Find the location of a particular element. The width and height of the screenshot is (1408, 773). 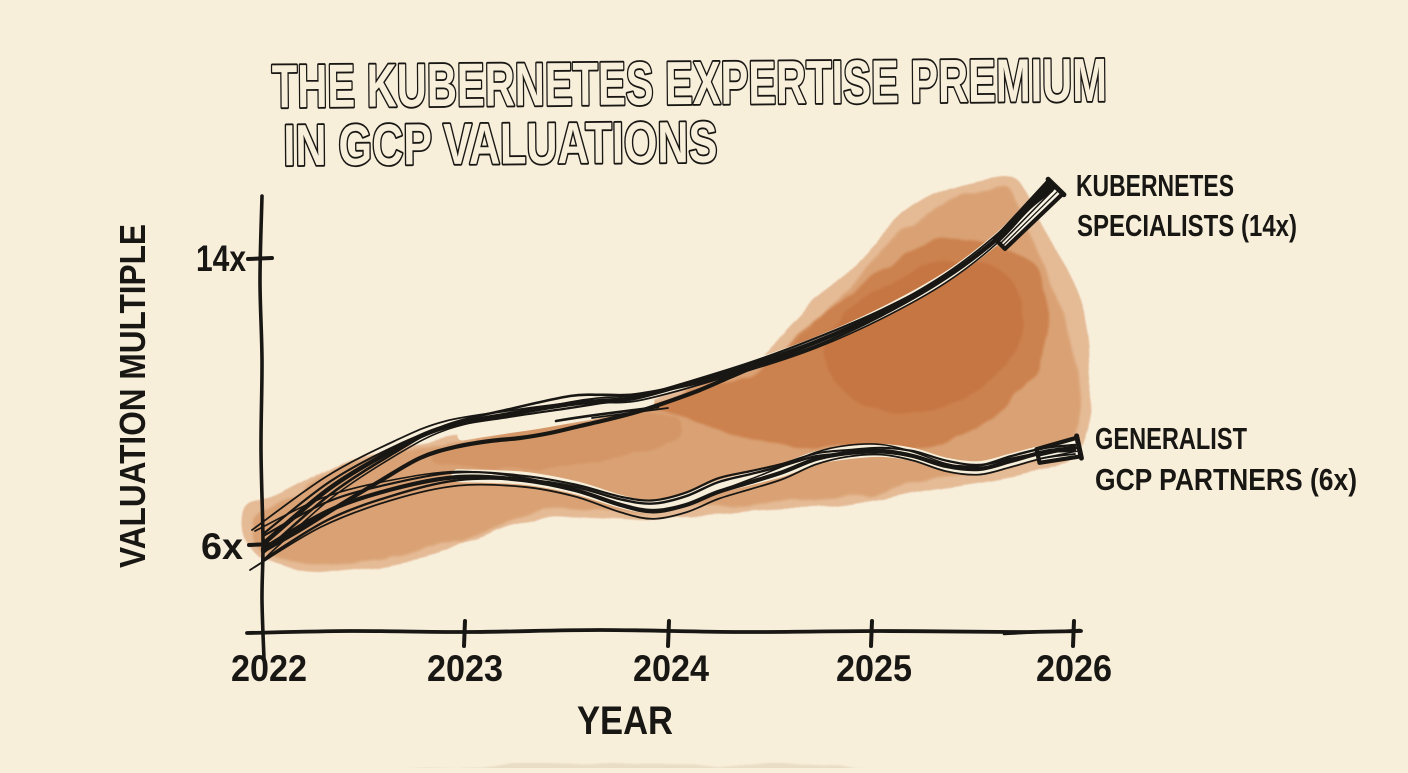

svg-text: IN GCP VALUATIONS is located at coordinates (500, 144).